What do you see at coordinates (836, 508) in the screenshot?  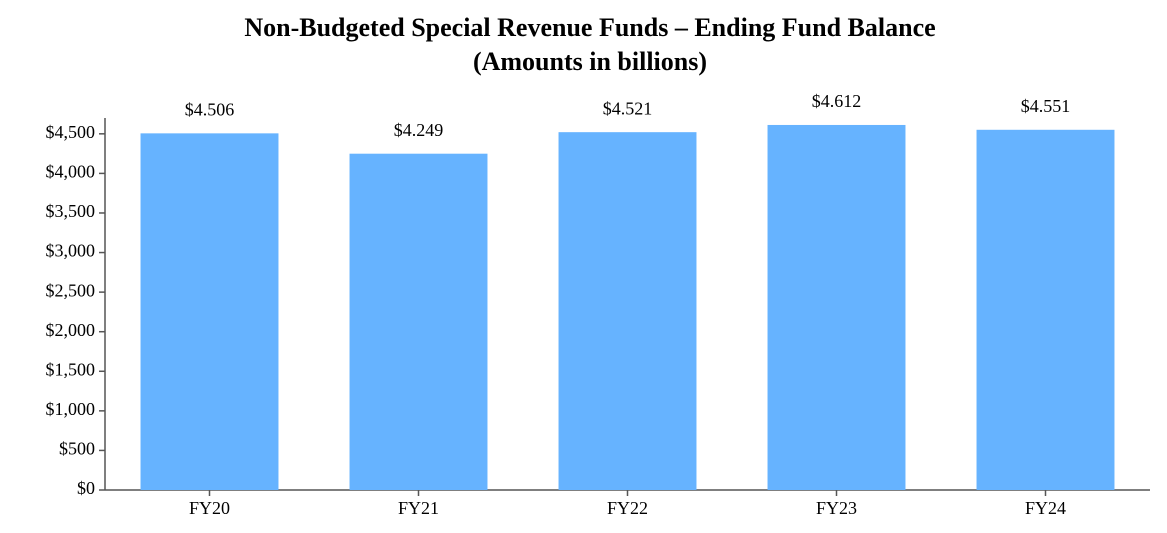 I see `x-tick-label: FY23` at bounding box center [836, 508].